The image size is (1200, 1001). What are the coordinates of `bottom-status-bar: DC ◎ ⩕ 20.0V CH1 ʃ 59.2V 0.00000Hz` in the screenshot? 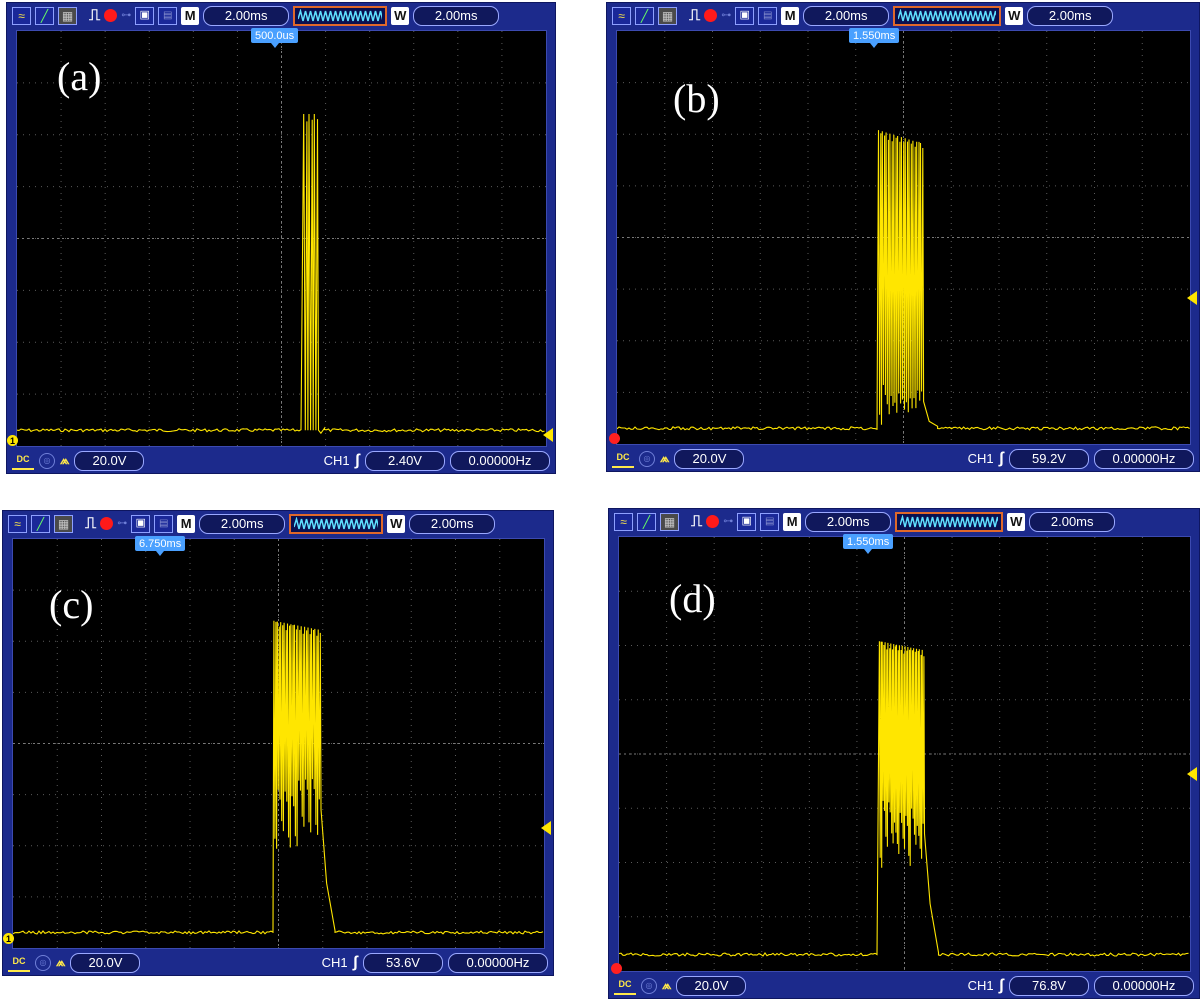 It's located at (903, 458).